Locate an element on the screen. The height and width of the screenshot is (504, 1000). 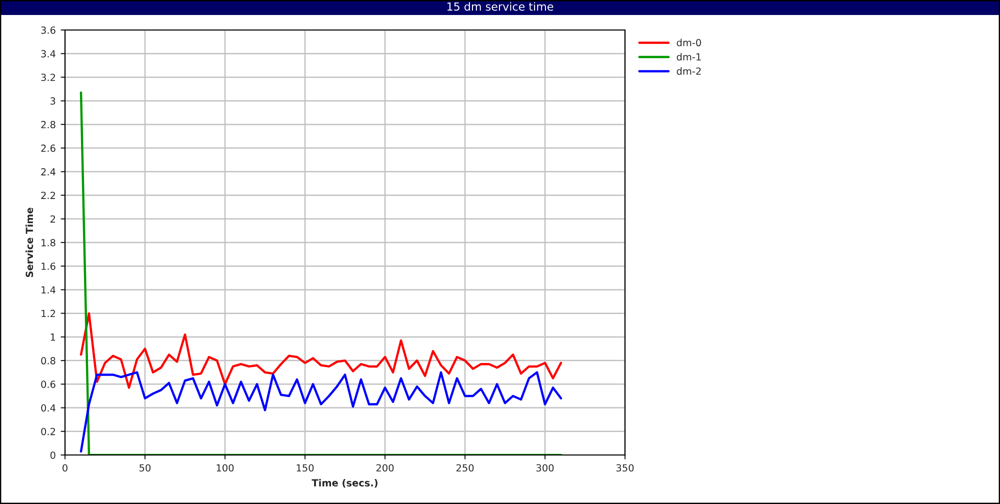
legend-label: dm-2 is located at coordinates (688, 71).